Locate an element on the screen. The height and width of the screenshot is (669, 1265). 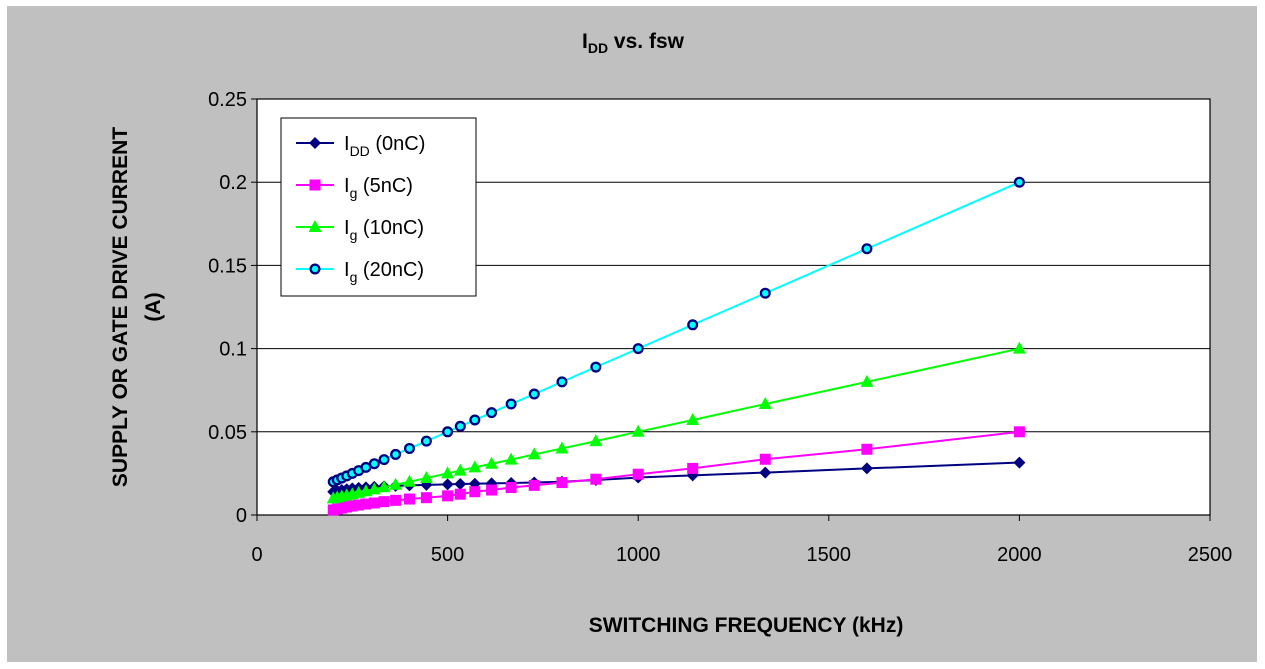
legend-entry-1: Ig (5nC) is located at coordinates (354, 188).